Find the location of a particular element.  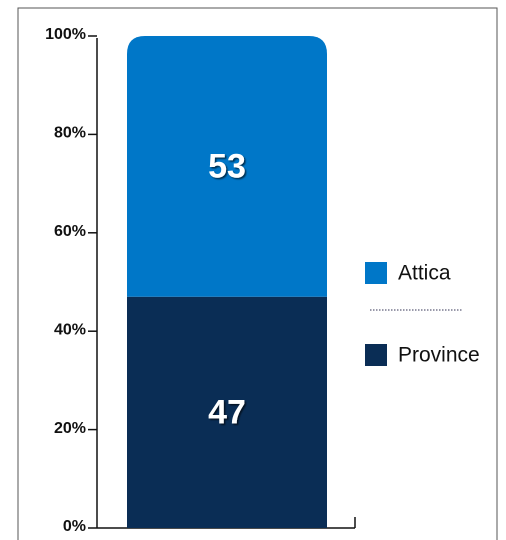

y-tick-label: 100% is located at coordinates (65, 34).